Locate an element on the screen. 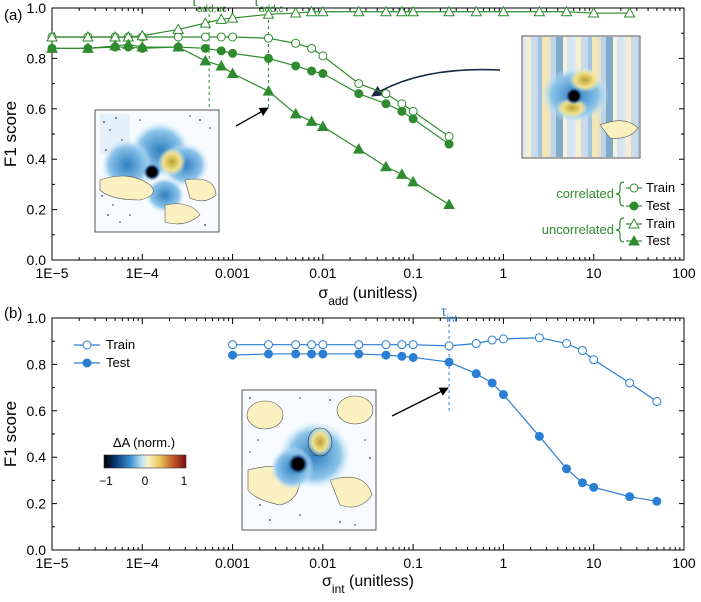 This screenshot has width=701, height=602. legend-bracket-uncorrelated is located at coordinates (620, 230).